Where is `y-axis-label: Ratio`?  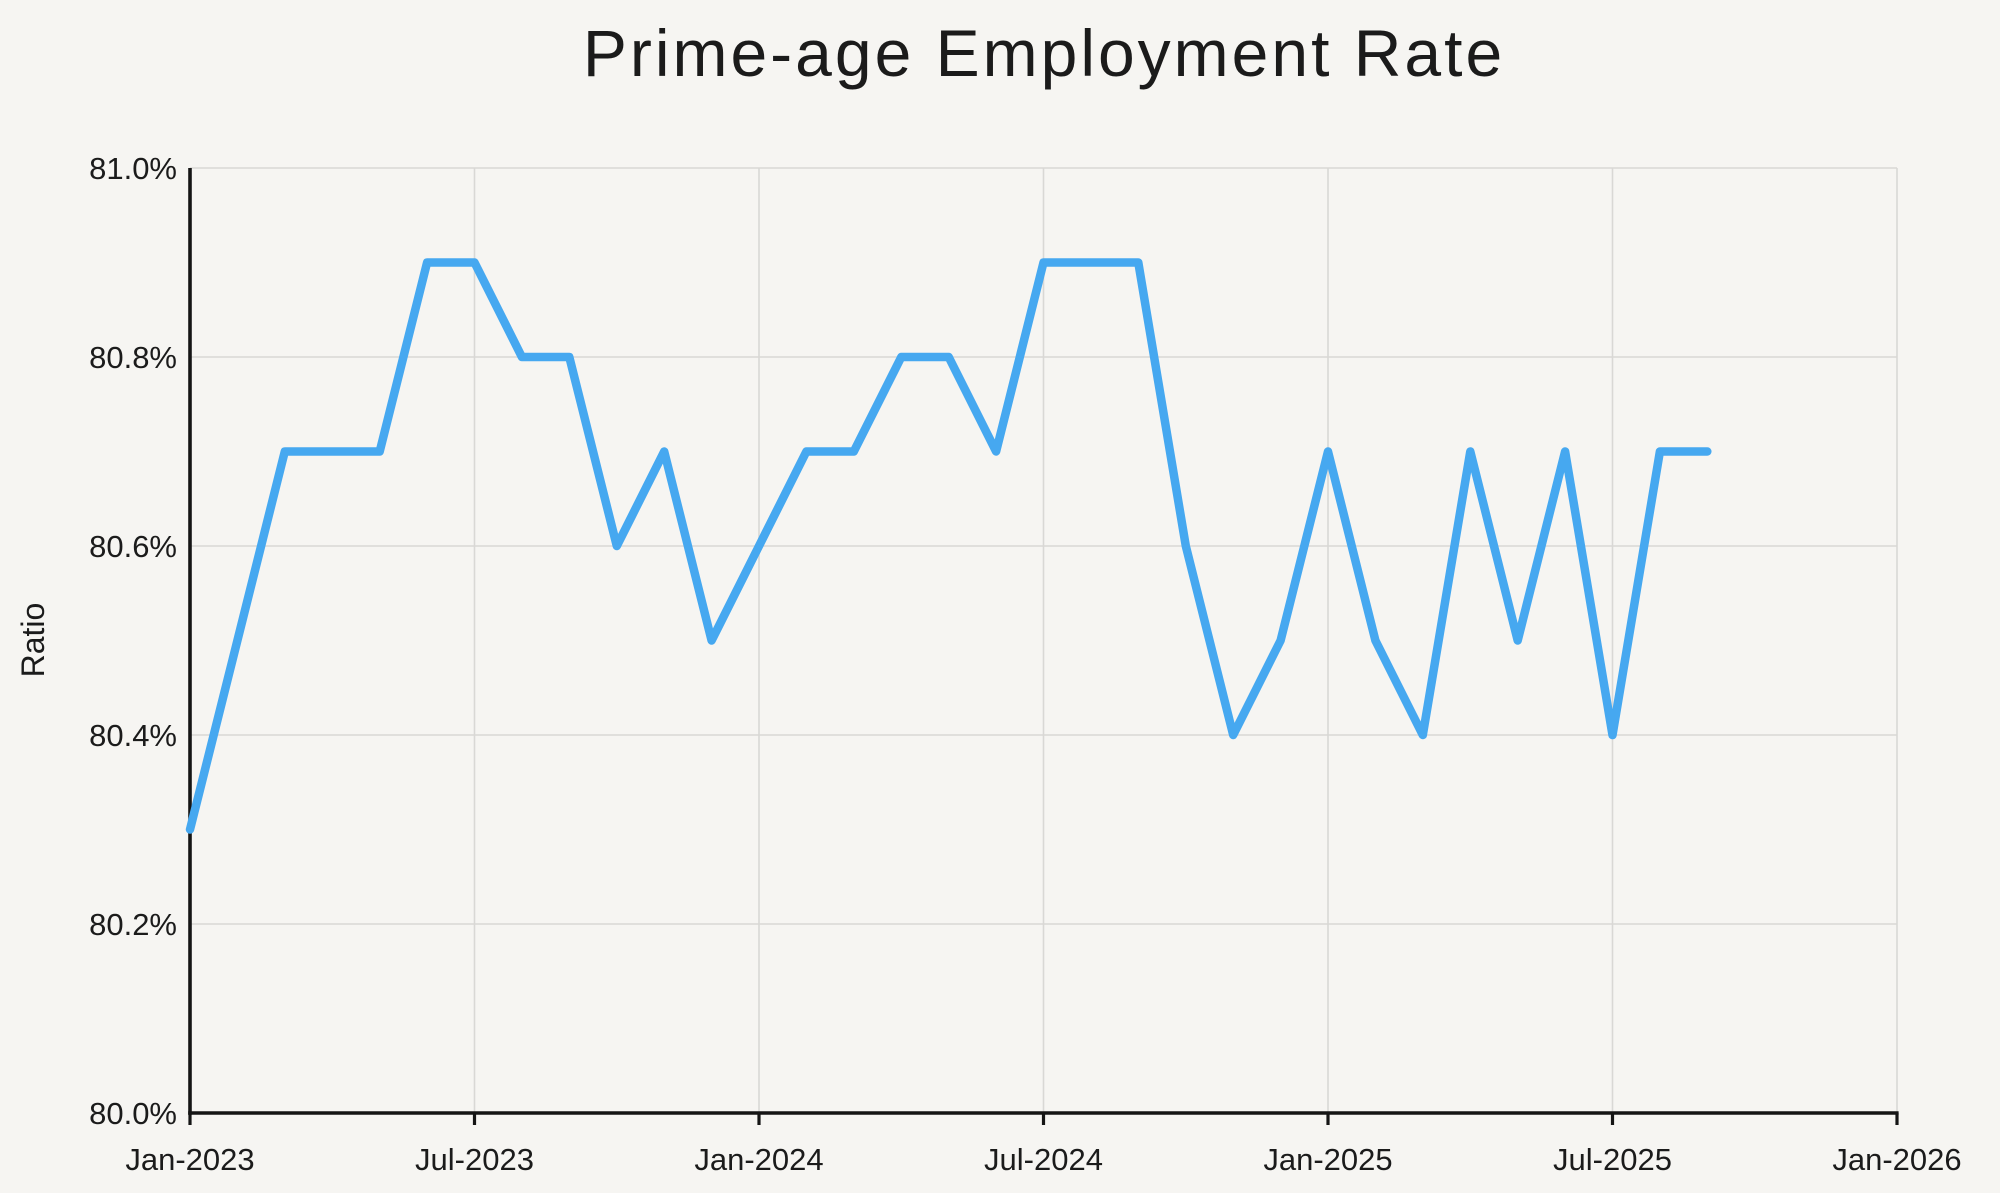 y-axis-label: Ratio is located at coordinates (33, 640).